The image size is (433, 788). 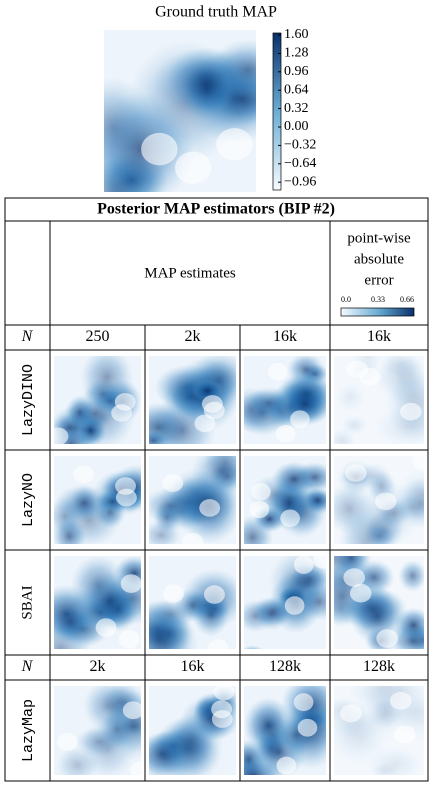 I want to click on method-label: LazyNO, so click(x=28, y=500).